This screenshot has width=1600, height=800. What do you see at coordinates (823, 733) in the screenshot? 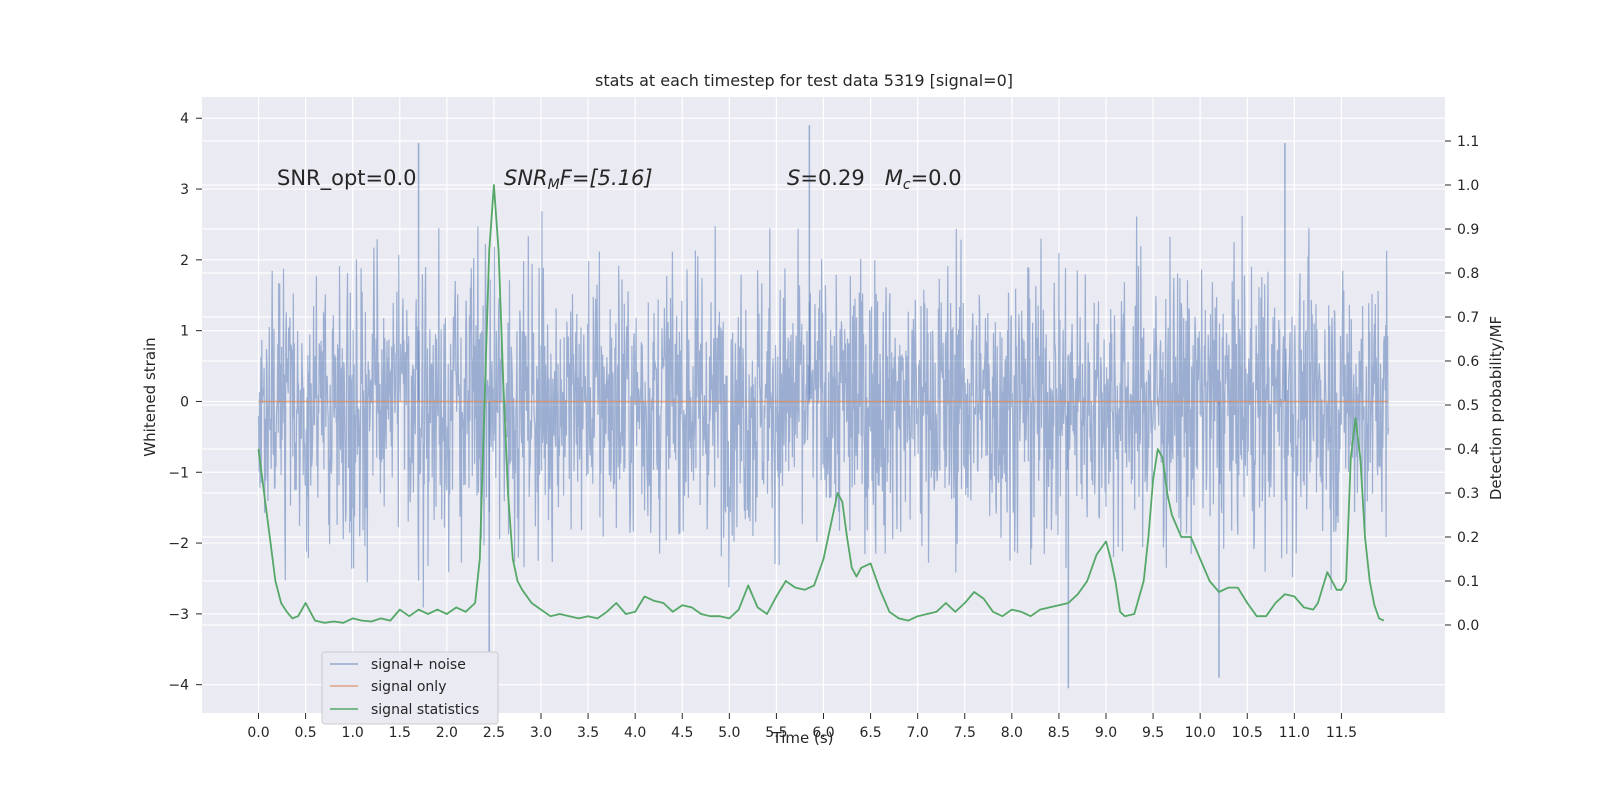
I see `x-tick-label: 6.0` at bounding box center [823, 733].